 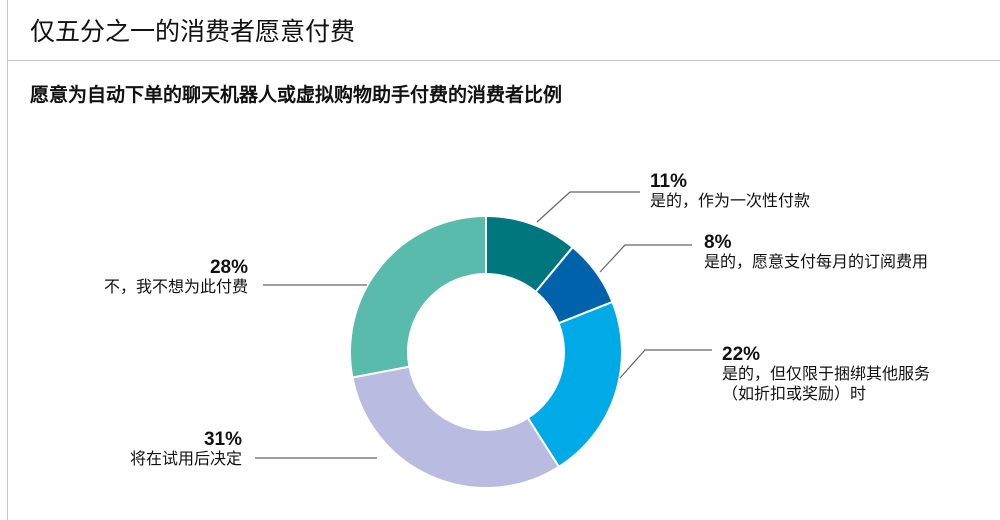 What do you see at coordinates (816, 262) in the screenshot?
I see `slice-1-text: 是的，愿意支付每月的订阅费用` at bounding box center [816, 262].